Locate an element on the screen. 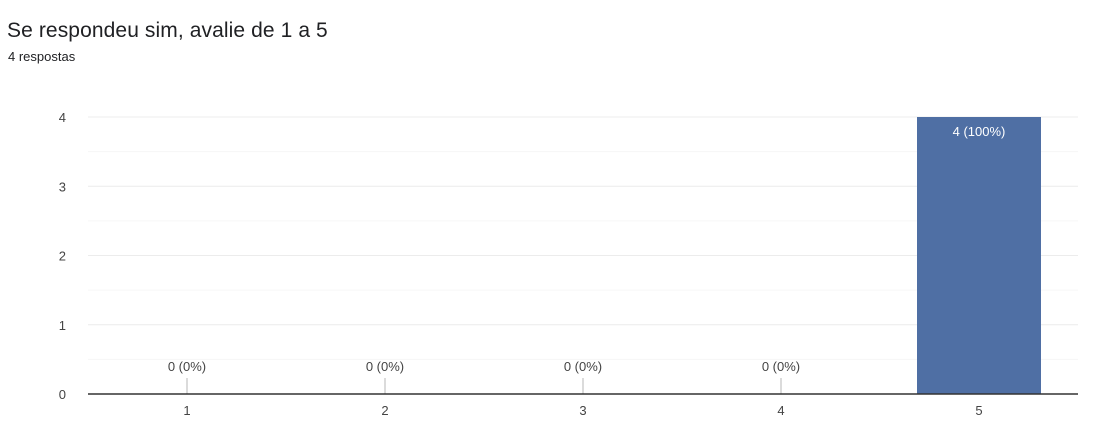  y-tick-label: 3 is located at coordinates (62, 186).